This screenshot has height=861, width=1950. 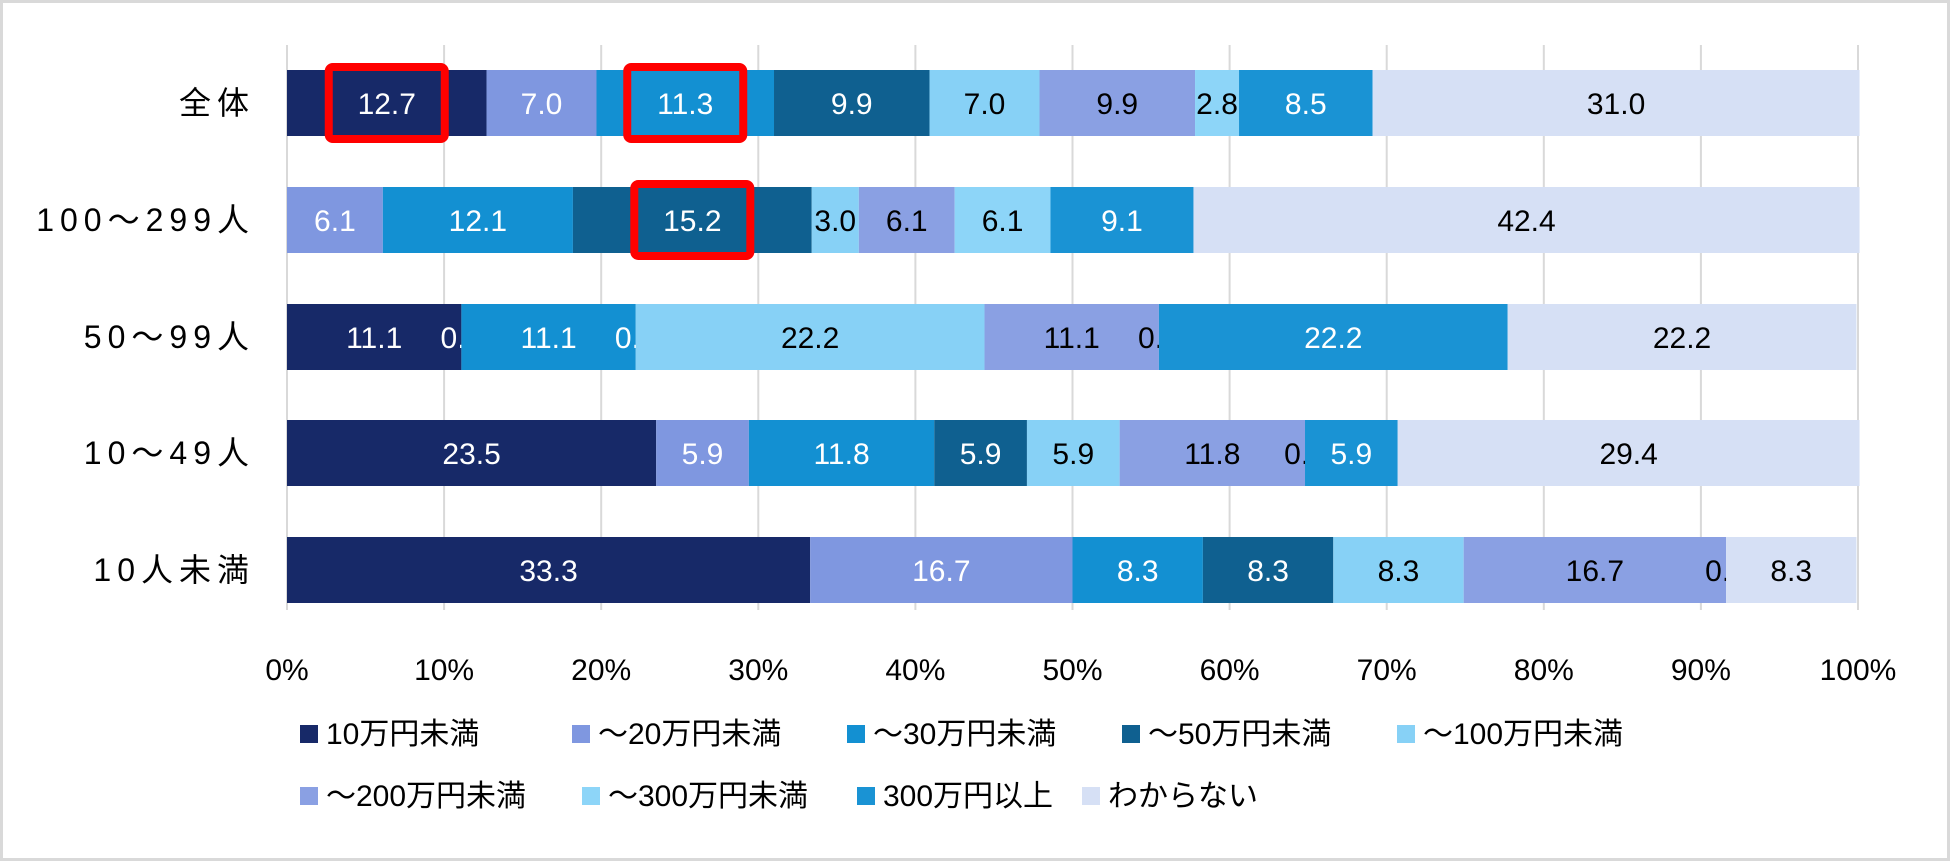 I want to click on data-label: 3.0, so click(x=835, y=221).